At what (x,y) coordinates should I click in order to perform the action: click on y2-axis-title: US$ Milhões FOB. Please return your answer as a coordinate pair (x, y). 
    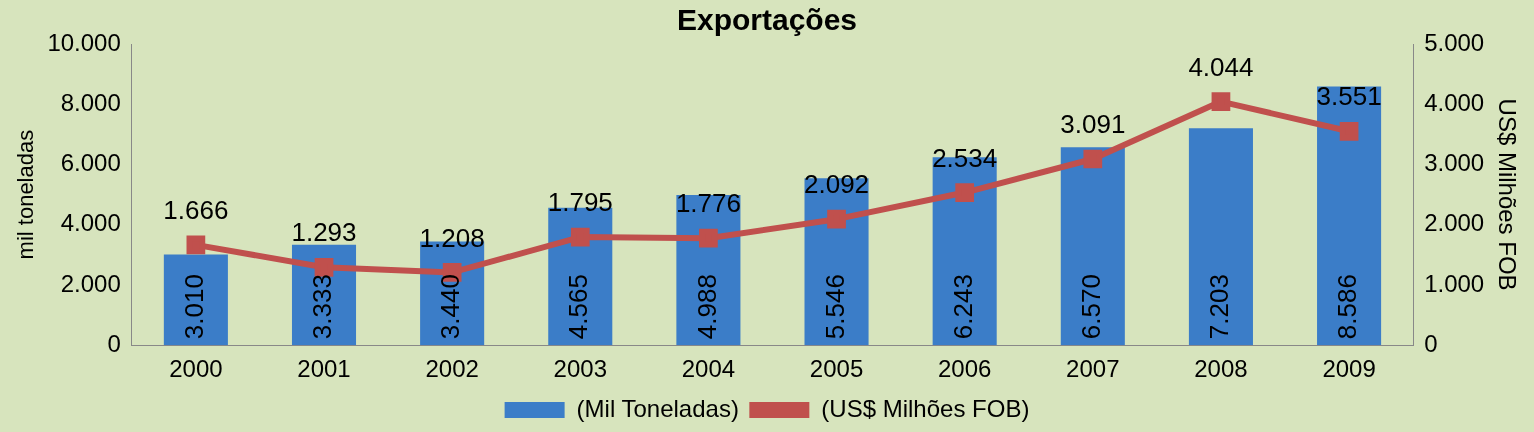
    Looking at the image, I should click on (1507, 194).